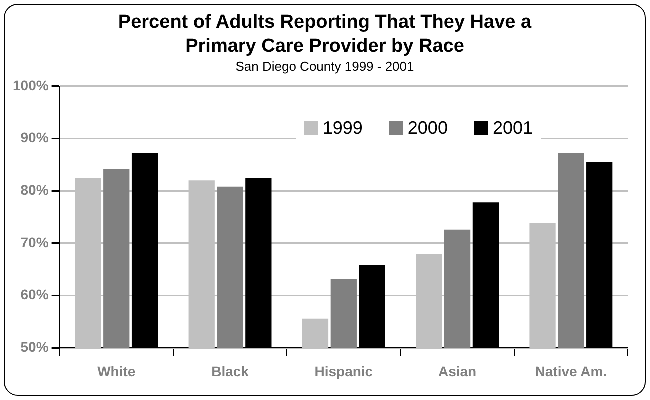 The image size is (650, 400). I want to click on legend-label: 2001, so click(512, 128).